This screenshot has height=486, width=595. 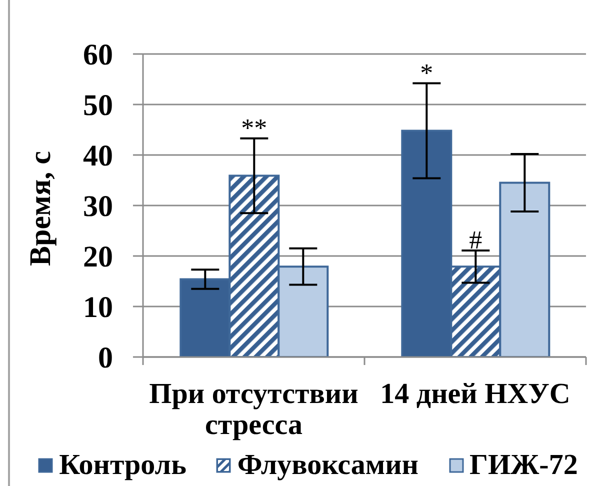 What do you see at coordinates (254, 127) in the screenshot?
I see `annotation: **` at bounding box center [254, 127].